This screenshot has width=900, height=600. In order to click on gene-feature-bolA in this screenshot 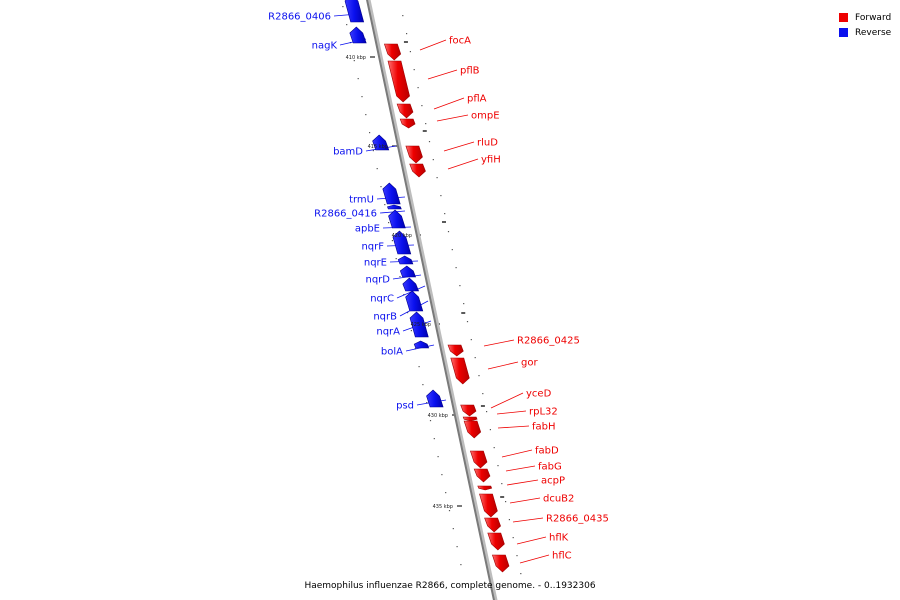, I will do `click(421, 344)`.